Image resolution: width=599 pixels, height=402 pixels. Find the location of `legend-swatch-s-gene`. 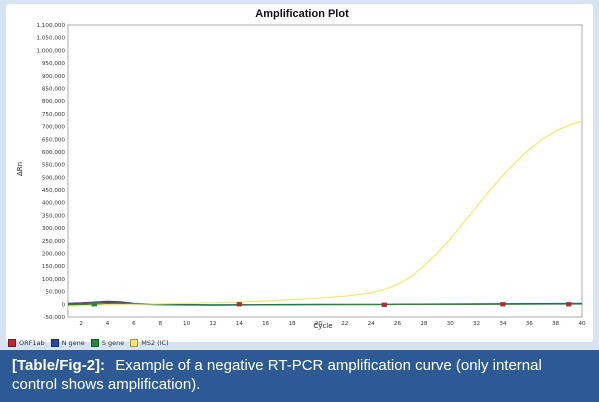

legend-swatch-s-gene is located at coordinates (94, 343).